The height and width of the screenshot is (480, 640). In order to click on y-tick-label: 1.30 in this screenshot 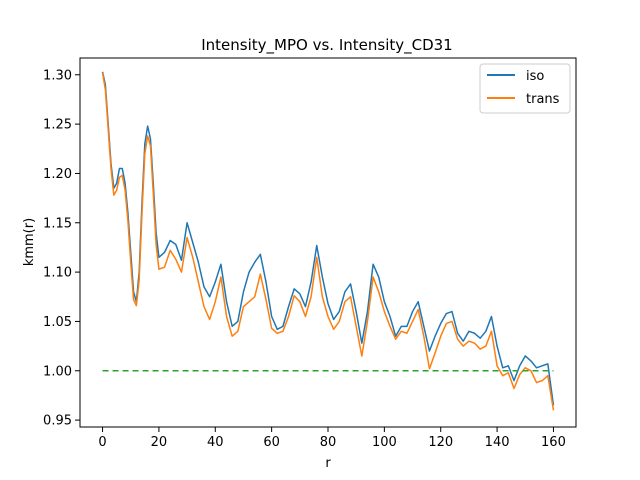, I will do `click(57, 75)`.